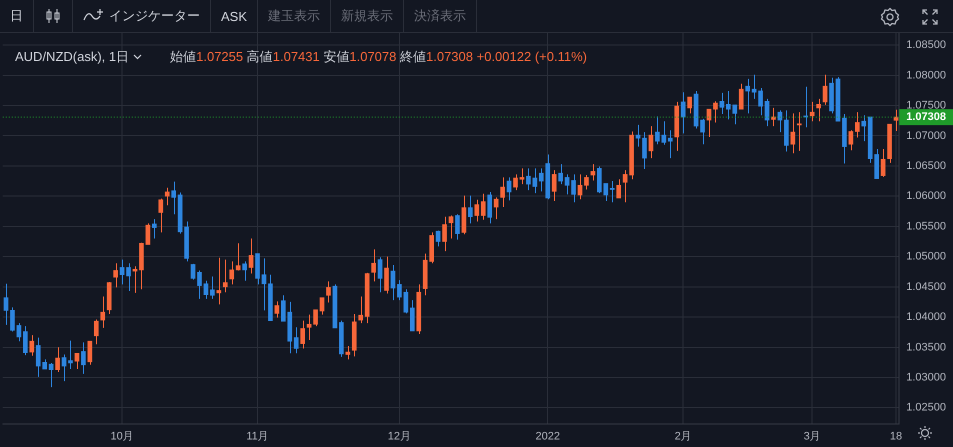 This screenshot has width=953, height=447. Describe the element at coordinates (16, 16) in the screenshot. I see `text: 日` at that location.